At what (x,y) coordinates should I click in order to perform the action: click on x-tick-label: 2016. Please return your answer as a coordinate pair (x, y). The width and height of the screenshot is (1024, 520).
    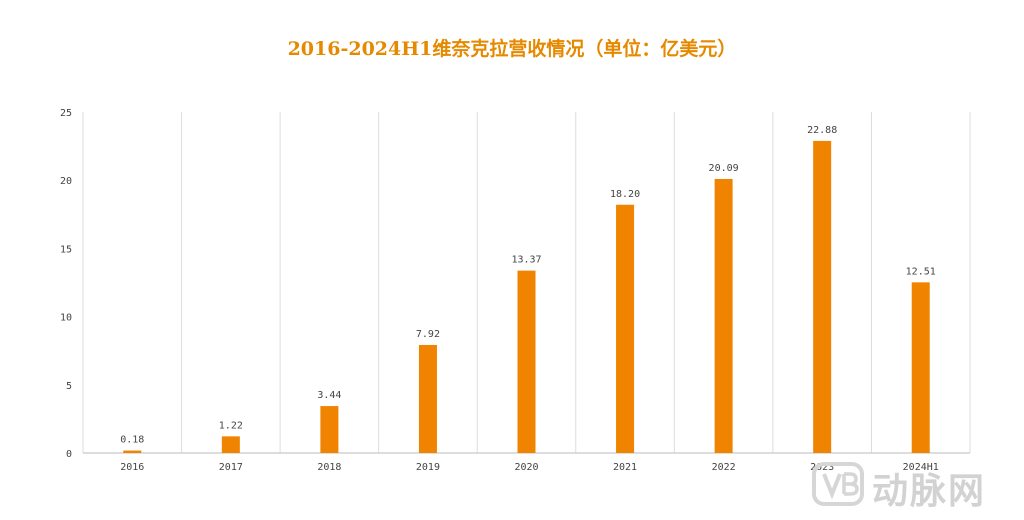
    Looking at the image, I should click on (132, 467).